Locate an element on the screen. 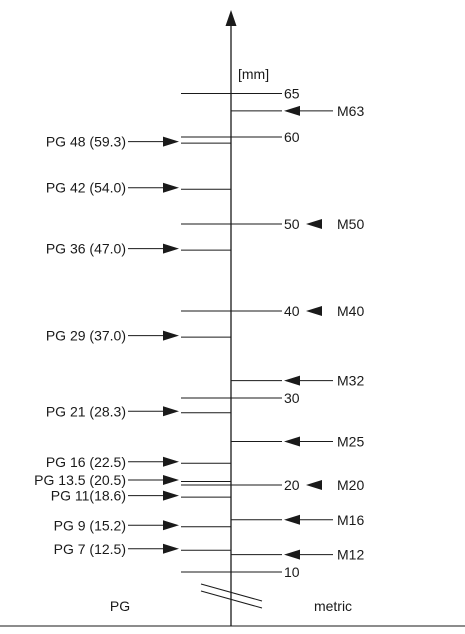 The image size is (465, 634). metric-thread-label: M63 is located at coordinates (350, 111).